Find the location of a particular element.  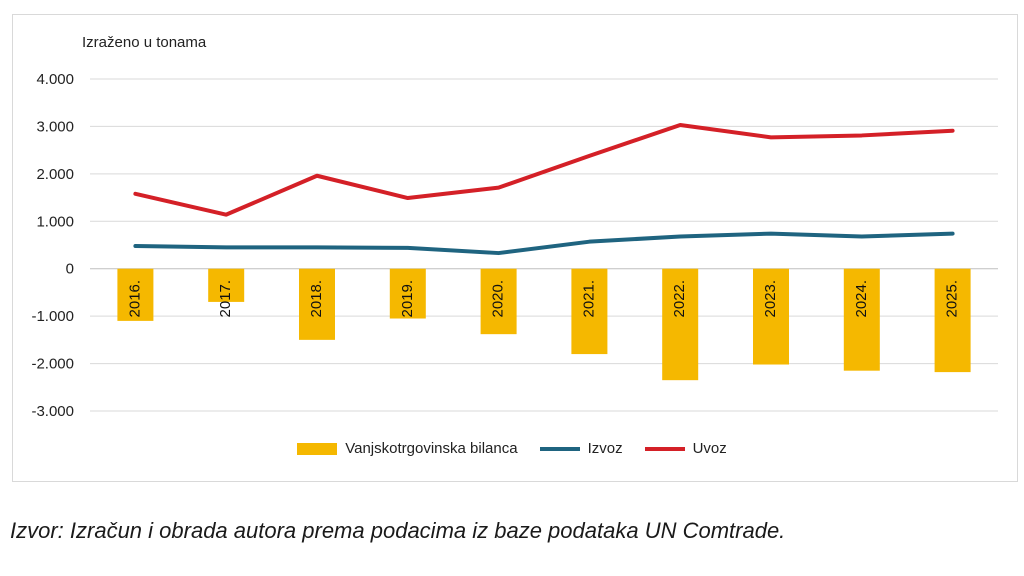

bar-2017 is located at coordinates (226, 285).